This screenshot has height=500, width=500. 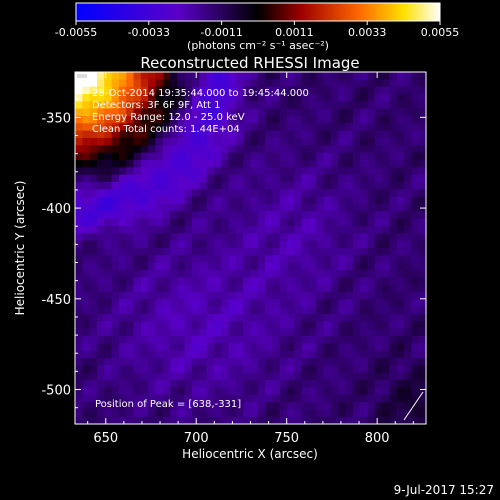 What do you see at coordinates (249, 63) in the screenshot?
I see `chart-title: Reconstructed RHESSI Image` at bounding box center [249, 63].